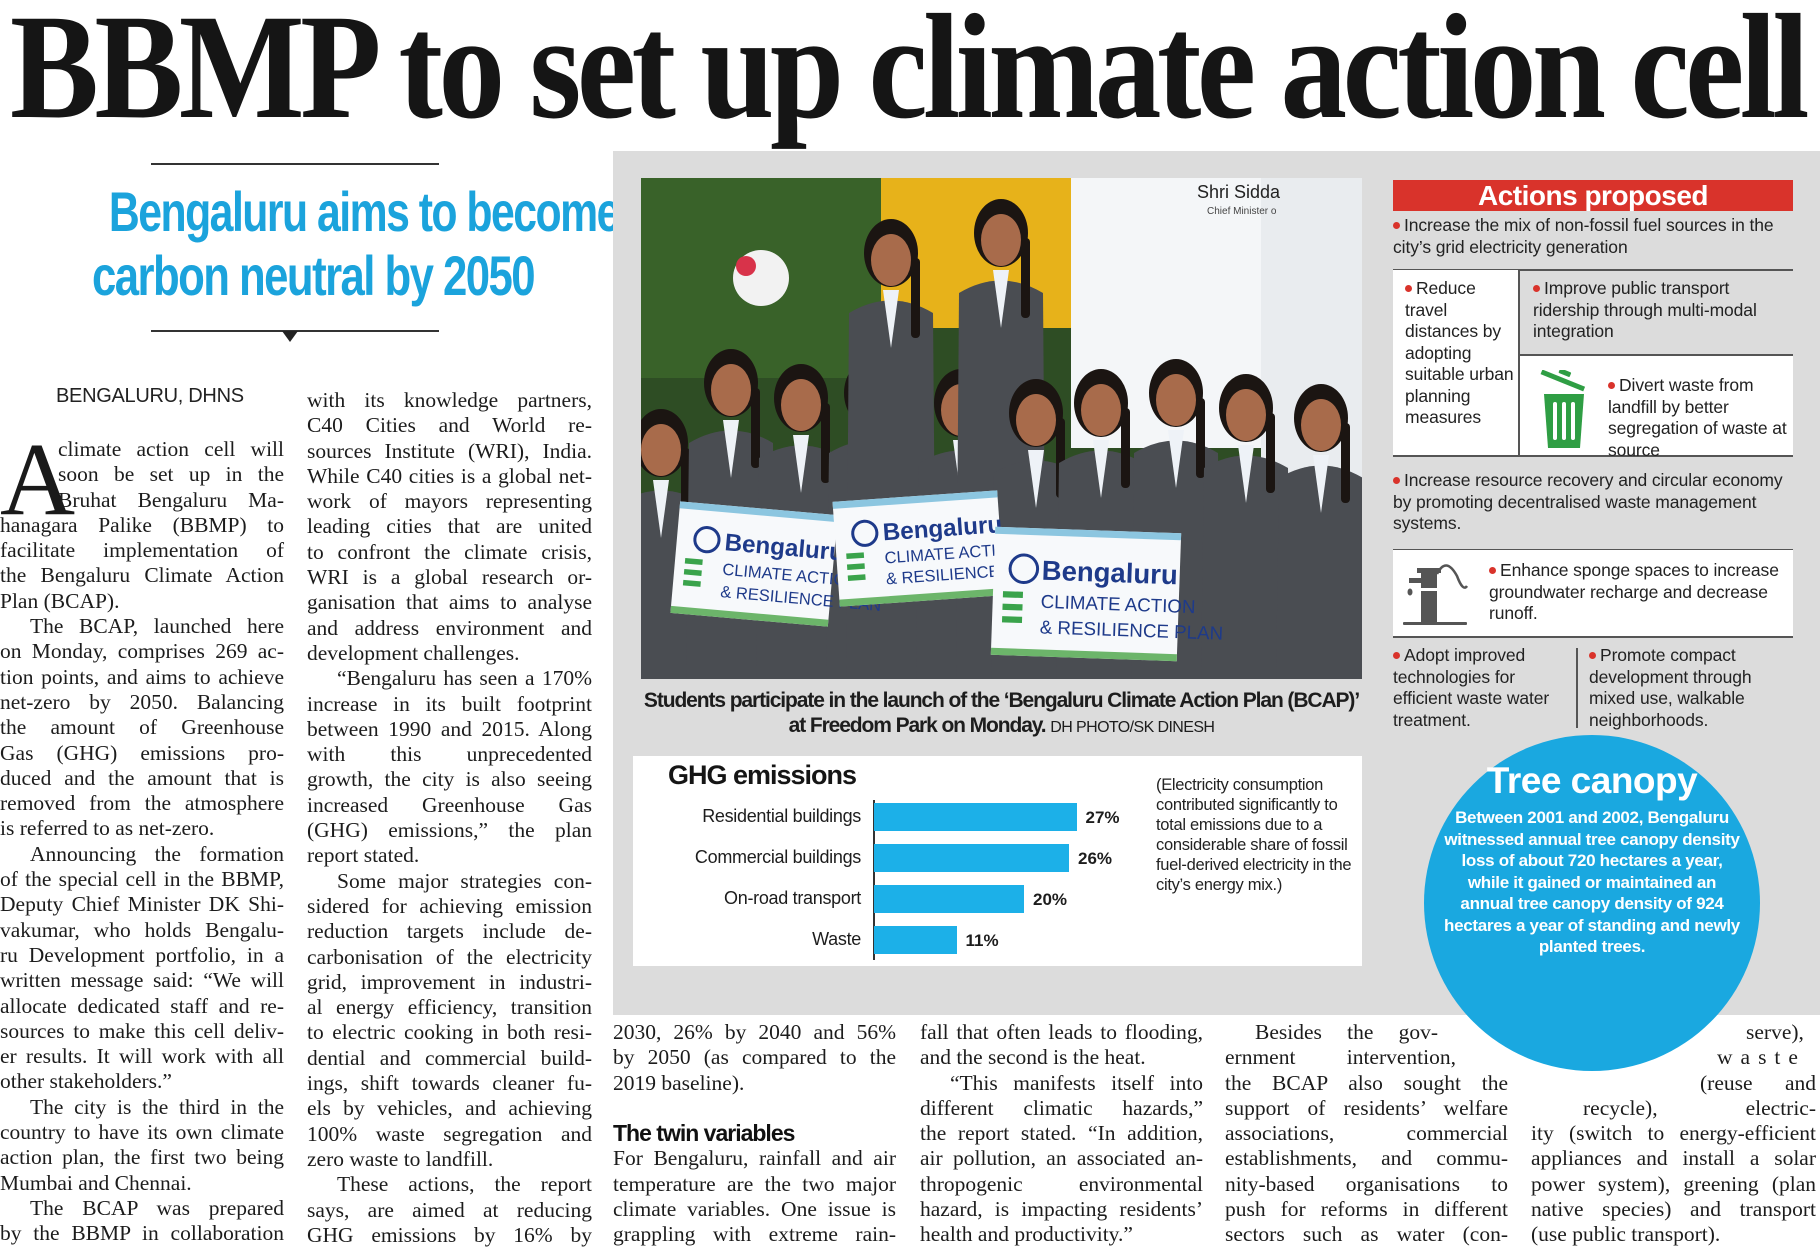 This screenshot has width=1820, height=1248. Describe the element at coordinates (157, 853) in the screenshot. I see `text-line: Announcing the formation` at that location.